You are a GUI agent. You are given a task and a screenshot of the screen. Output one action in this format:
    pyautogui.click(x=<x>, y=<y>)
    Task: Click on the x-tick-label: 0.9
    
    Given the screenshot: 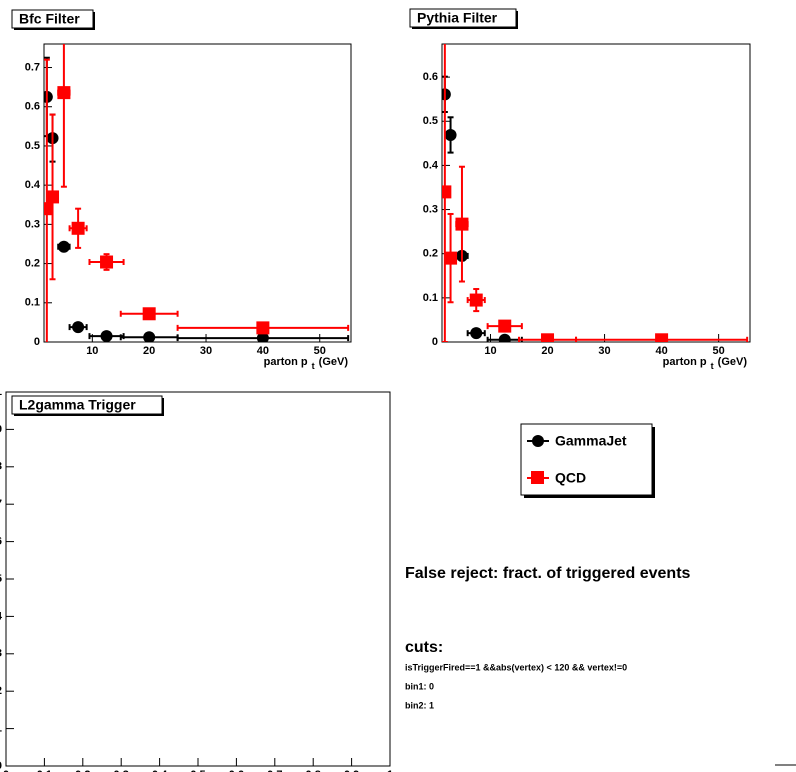 What is the action you would take?
    pyautogui.click(x=351, y=770)
    